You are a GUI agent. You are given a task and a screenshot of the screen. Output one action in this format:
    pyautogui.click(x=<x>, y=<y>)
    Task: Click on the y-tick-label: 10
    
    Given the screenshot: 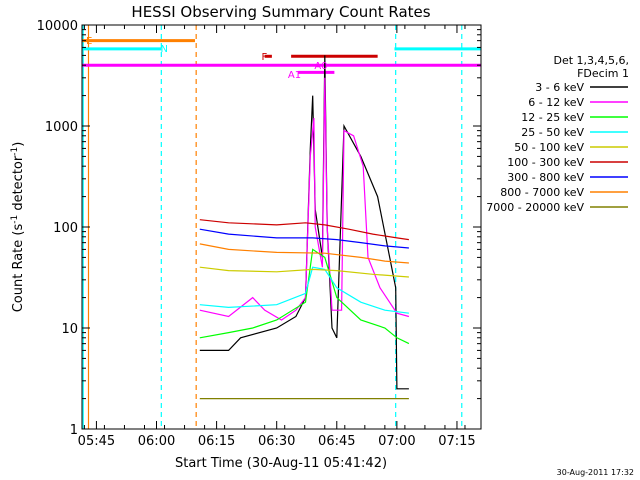 What is the action you would take?
    pyautogui.click(x=69, y=329)
    